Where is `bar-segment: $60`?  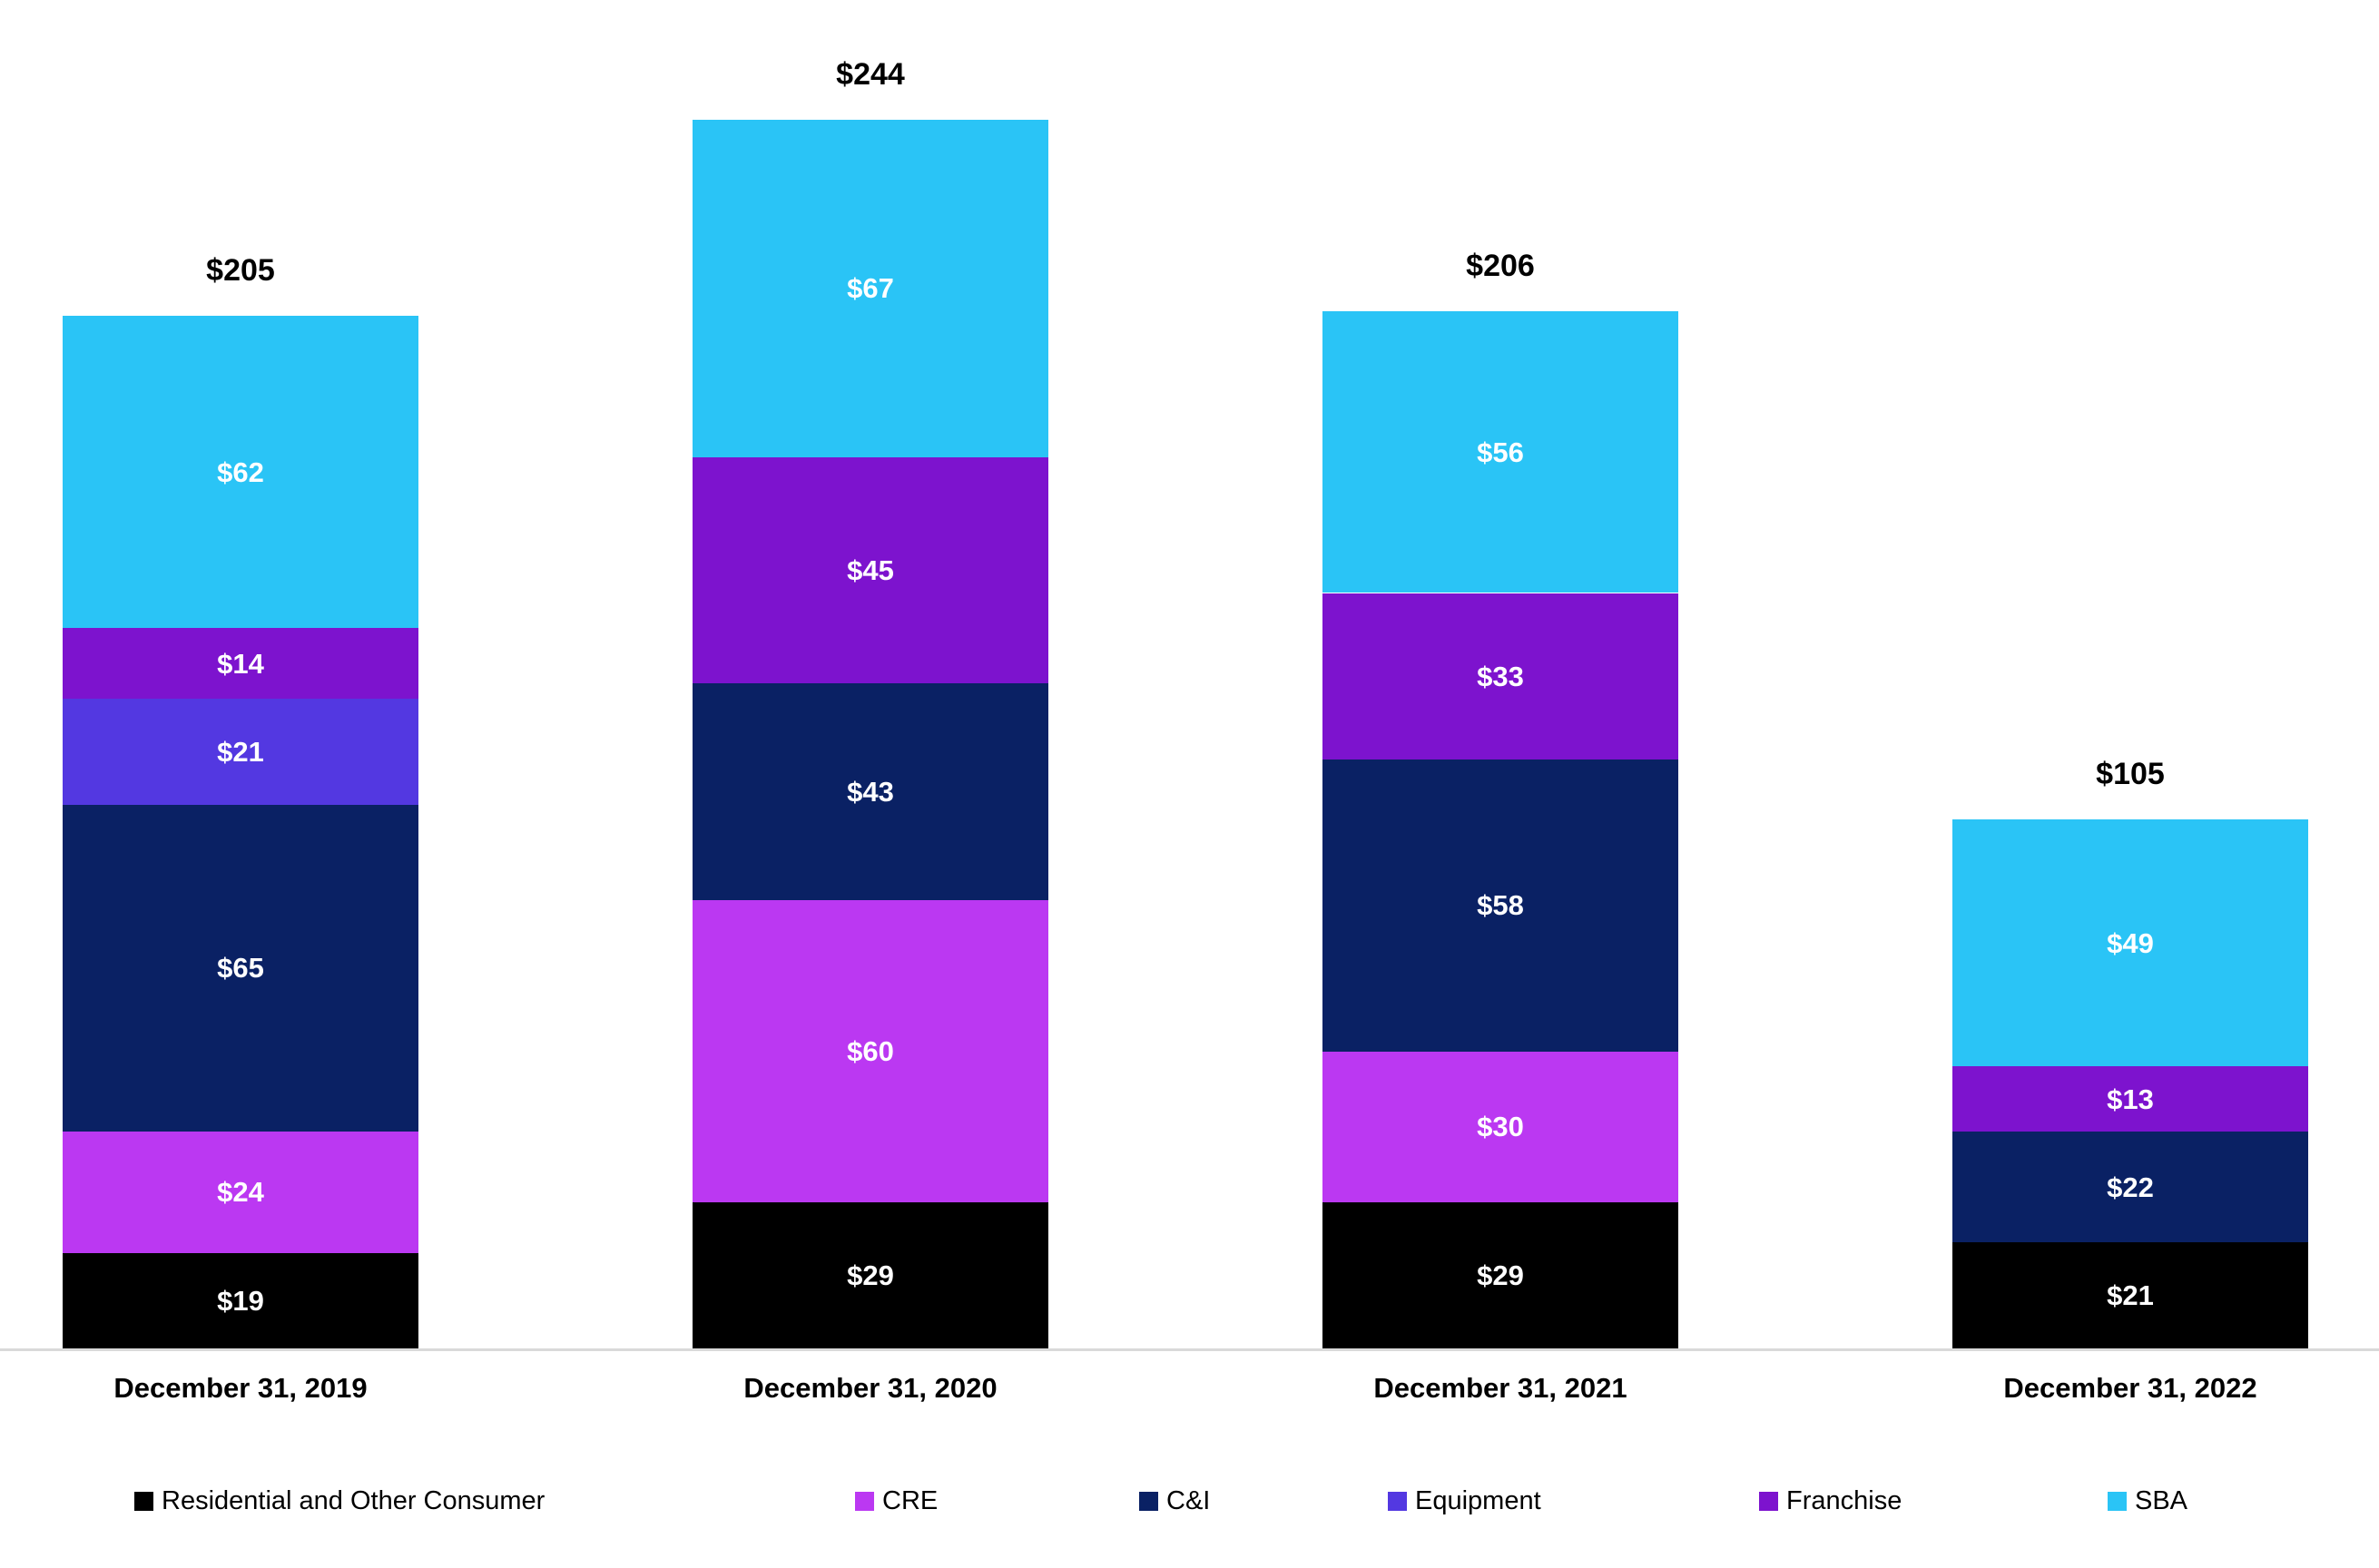 bar-segment: $60 is located at coordinates (870, 1051).